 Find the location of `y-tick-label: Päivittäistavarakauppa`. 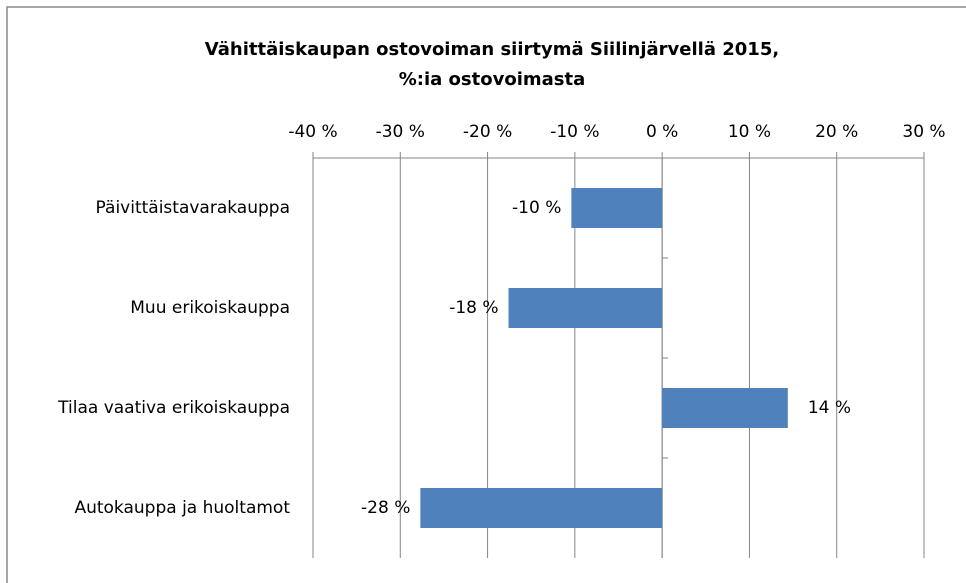

y-tick-label: Päivittäistavarakauppa is located at coordinates (193, 208).